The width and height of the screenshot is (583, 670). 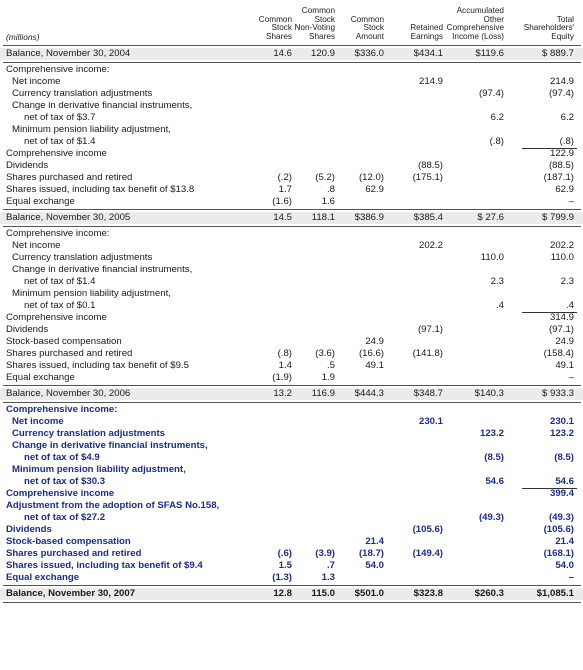 I want to click on row-label: Net income, so click(x=38, y=421).